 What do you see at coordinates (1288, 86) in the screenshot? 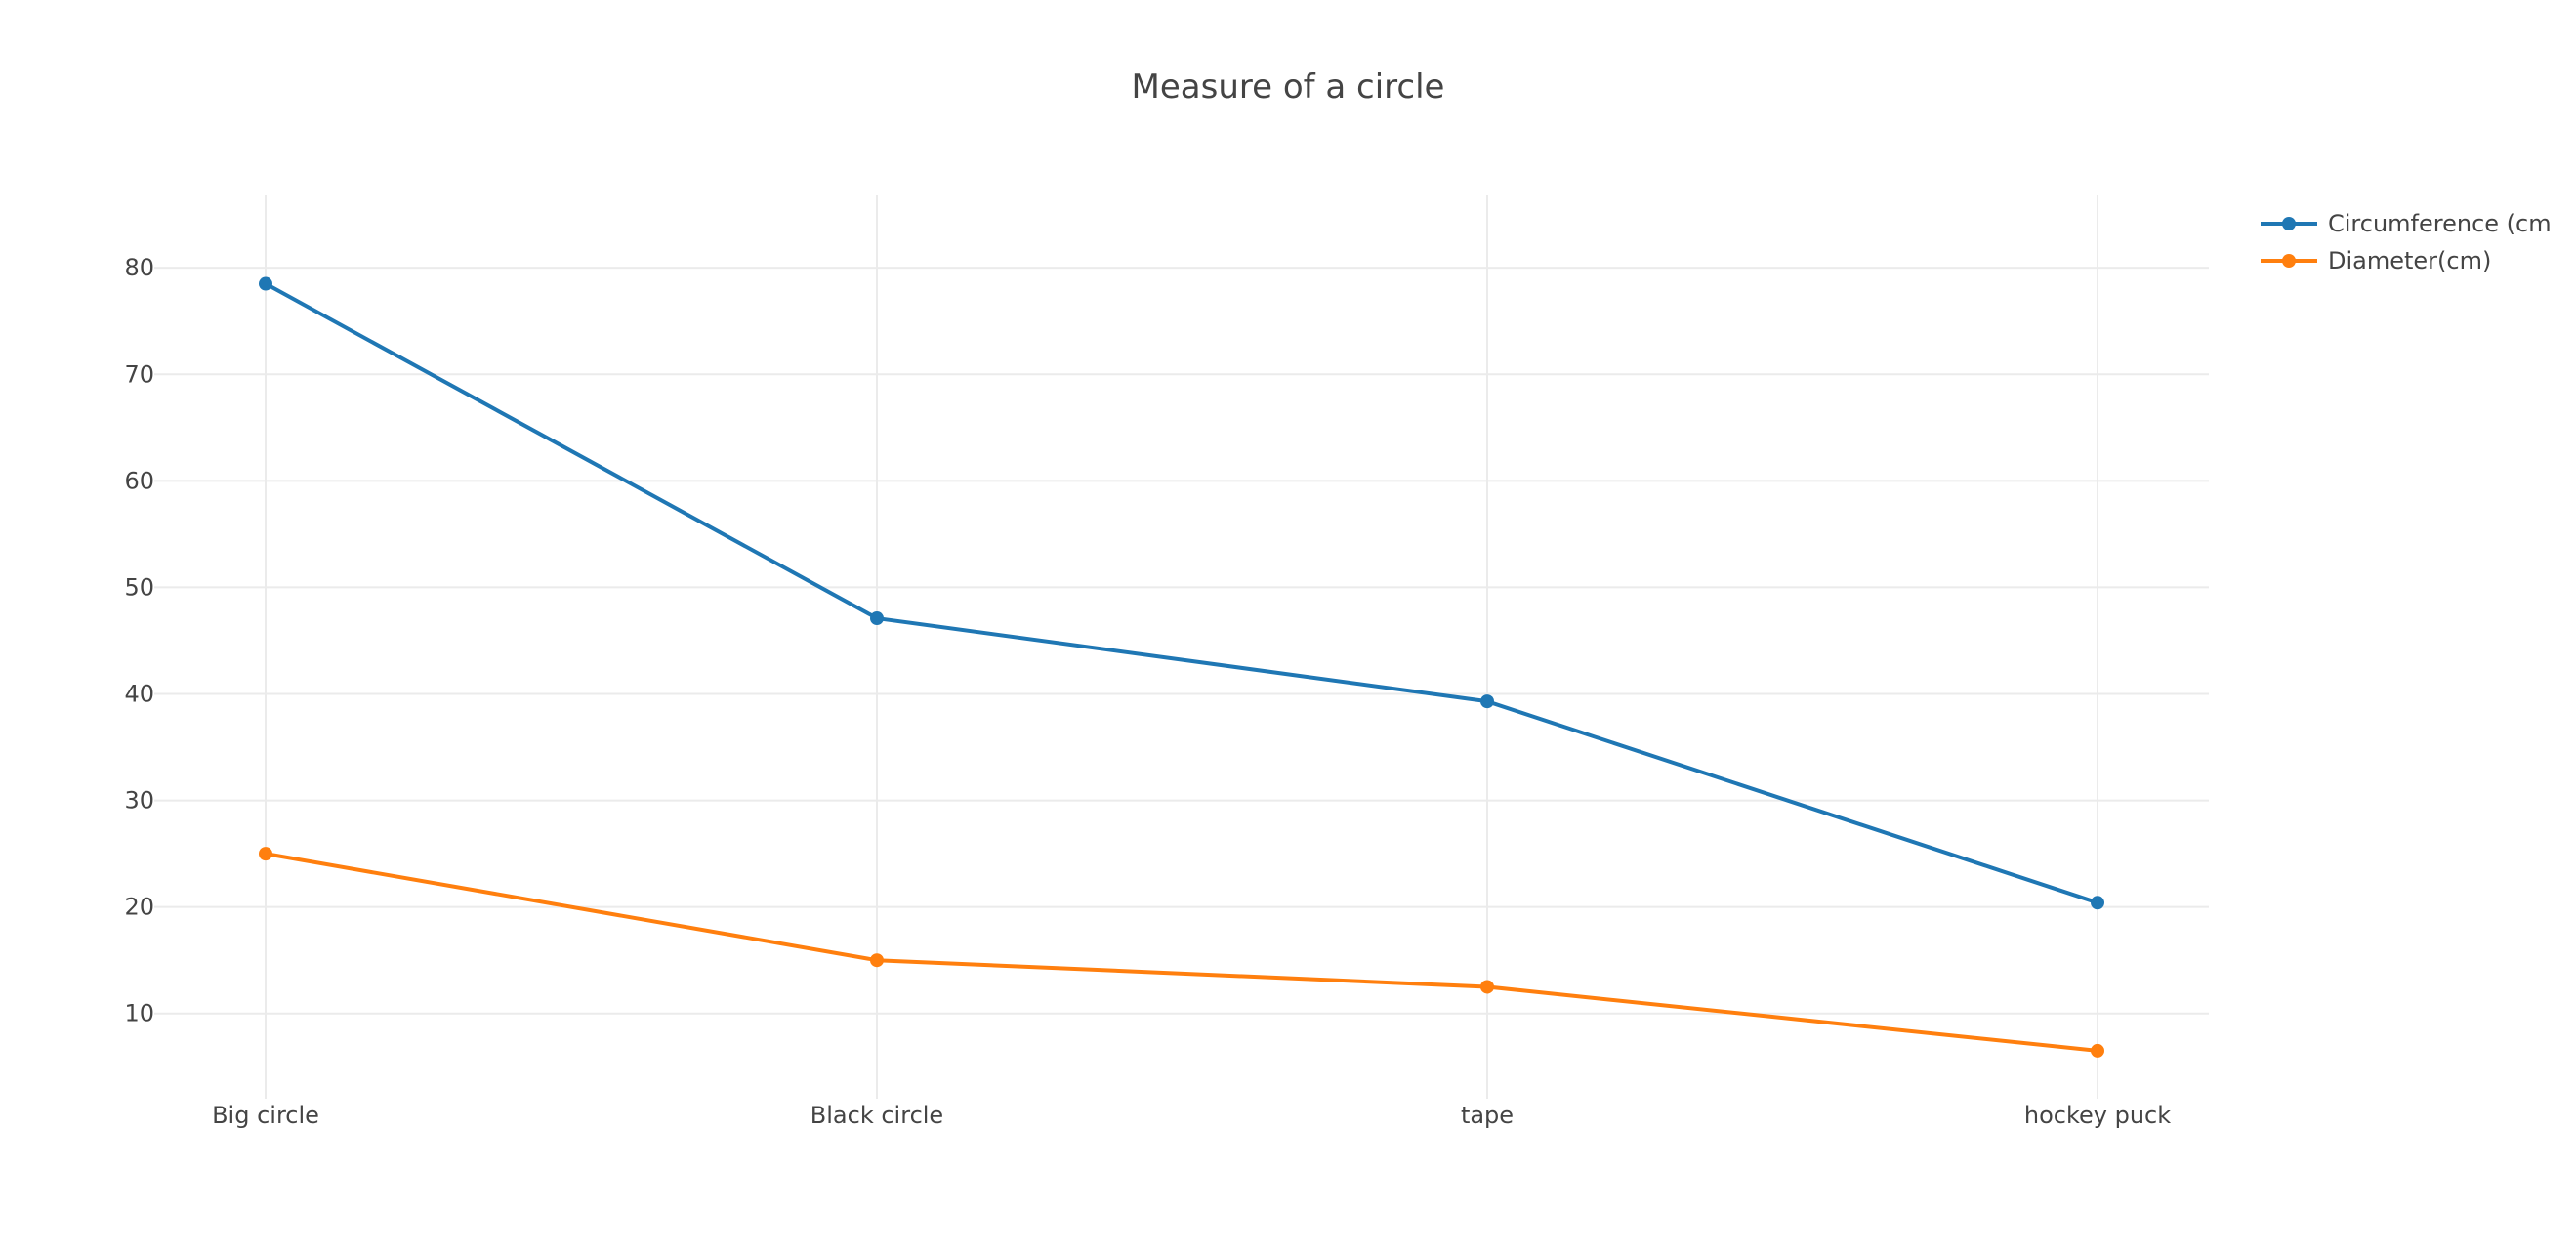
I see `chart-title: Measure of a circle` at bounding box center [1288, 86].